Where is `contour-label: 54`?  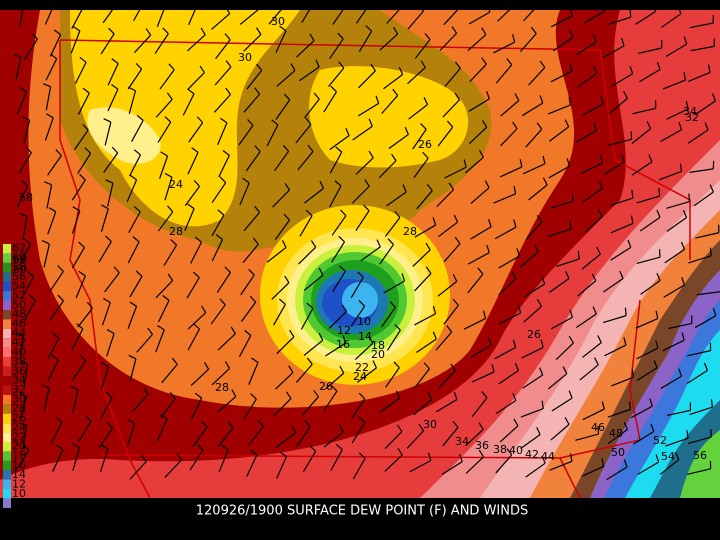
contour-label: 54 is located at coordinates (668, 456).